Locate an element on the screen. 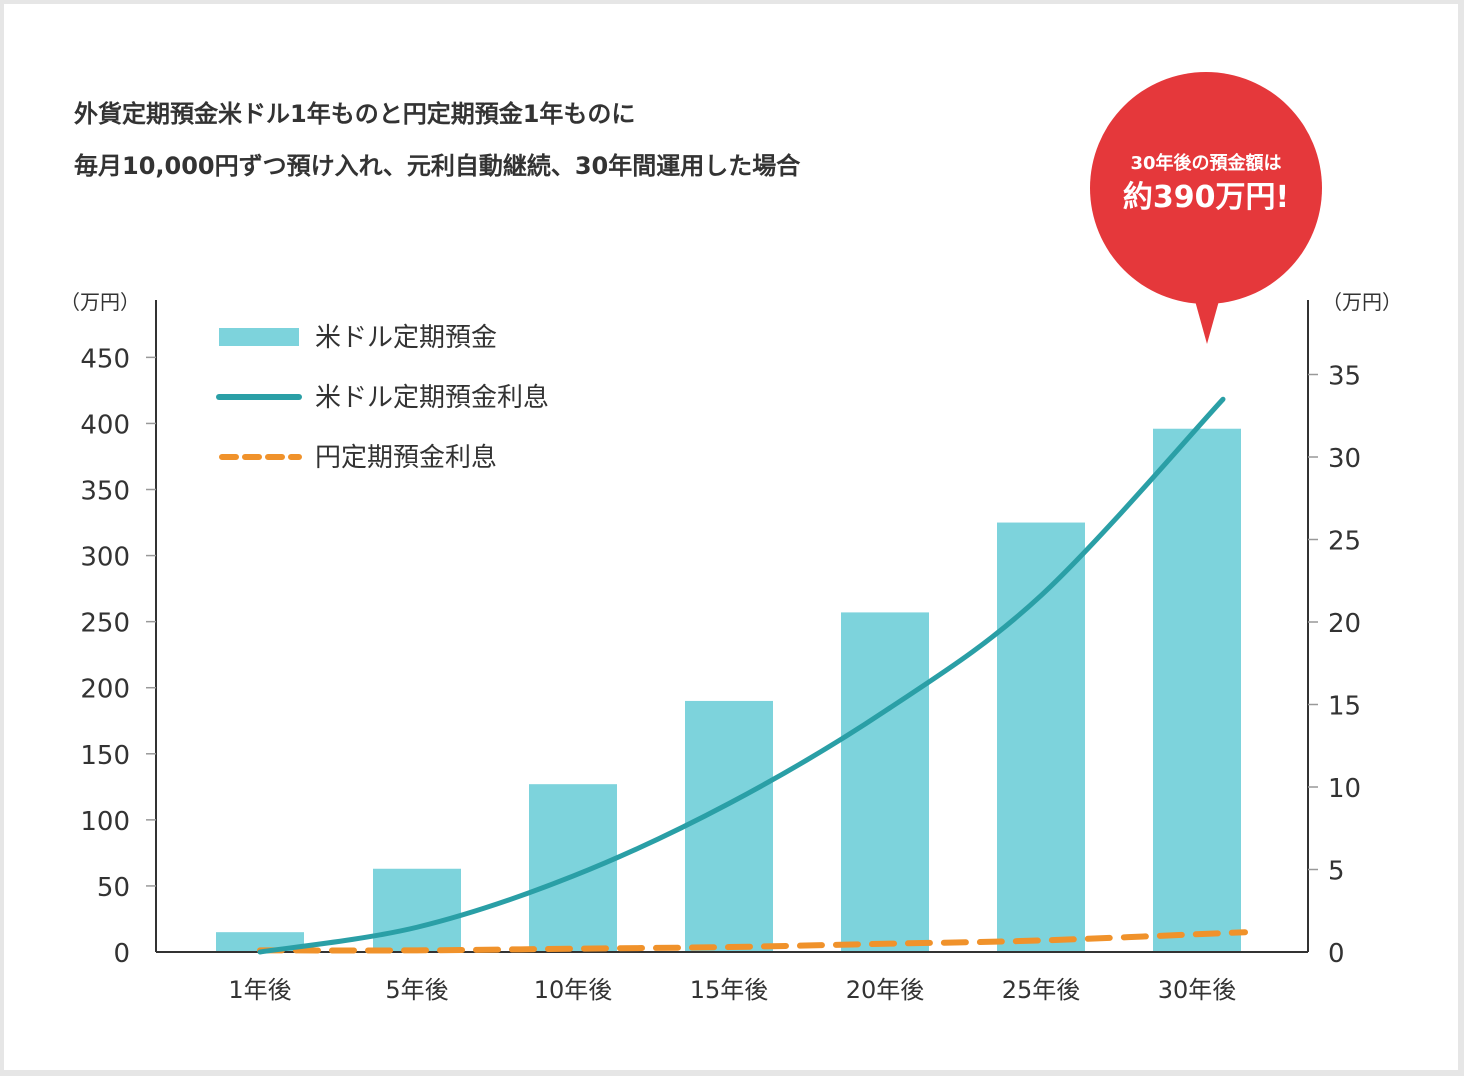 This screenshot has height=1076, width=1464. y-right-tick-label-30: 30 is located at coordinates (1344, 459).